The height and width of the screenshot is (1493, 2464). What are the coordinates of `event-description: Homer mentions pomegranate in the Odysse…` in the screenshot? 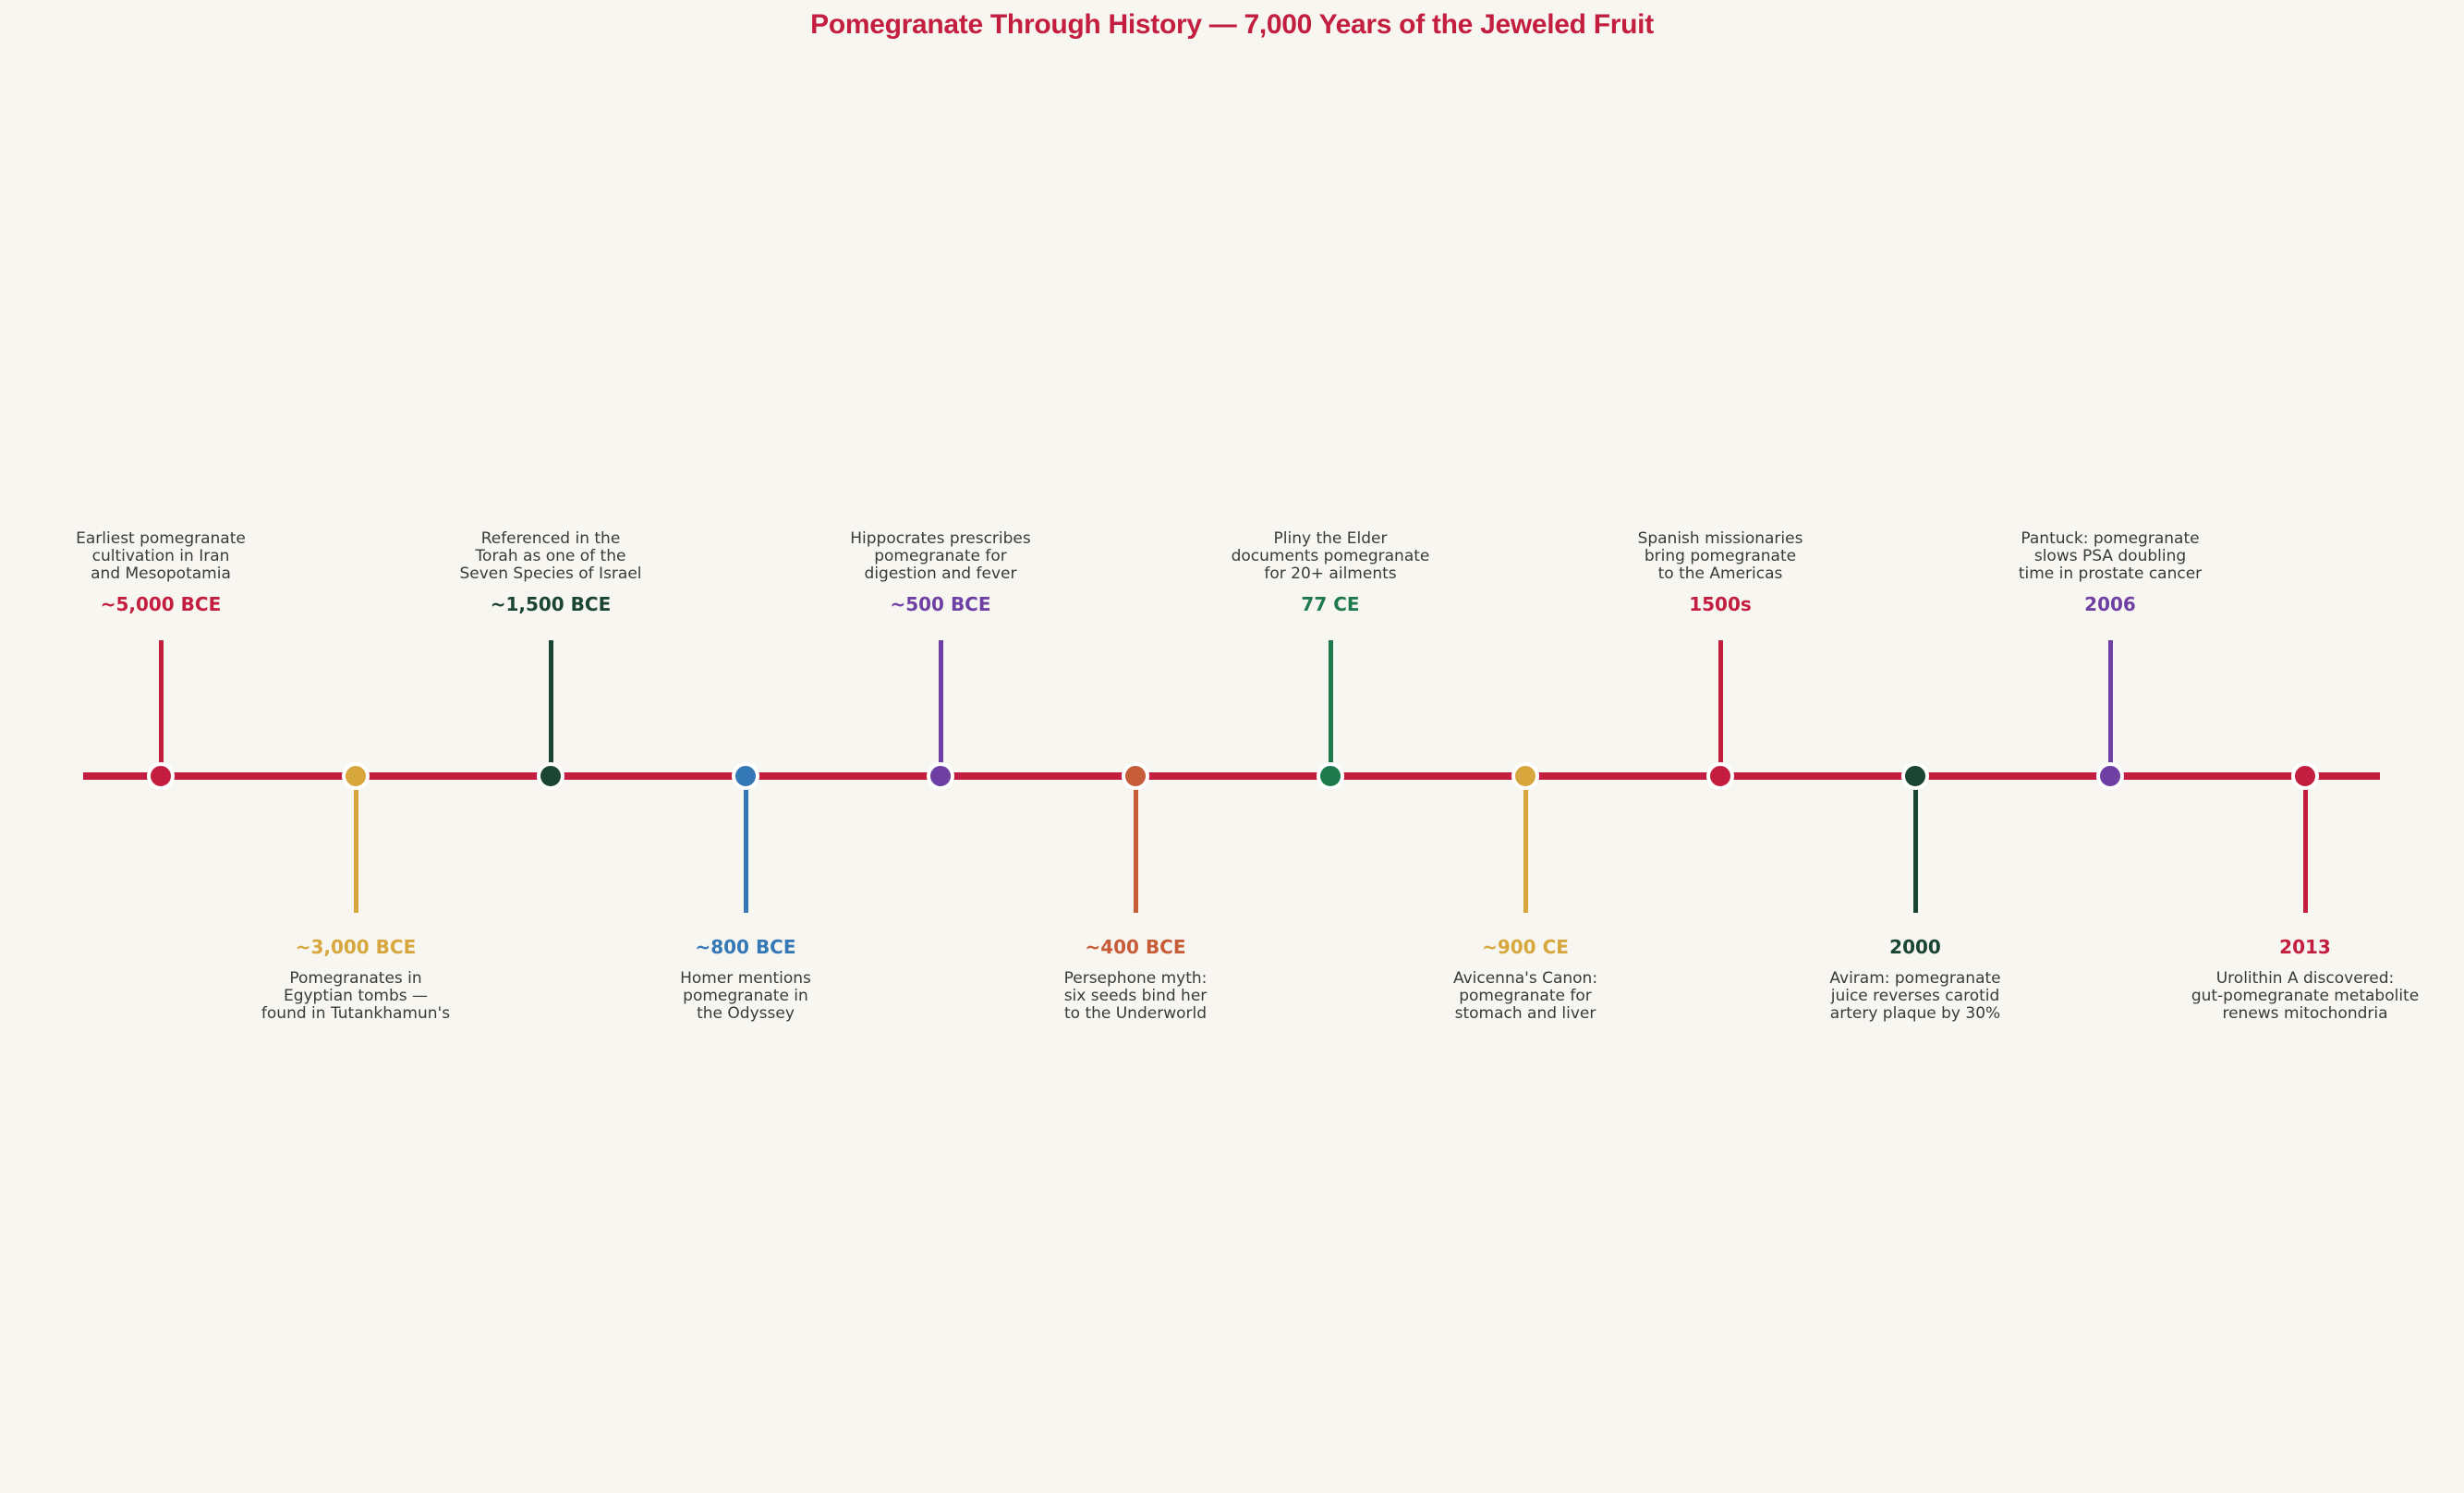 It's located at (745, 996).